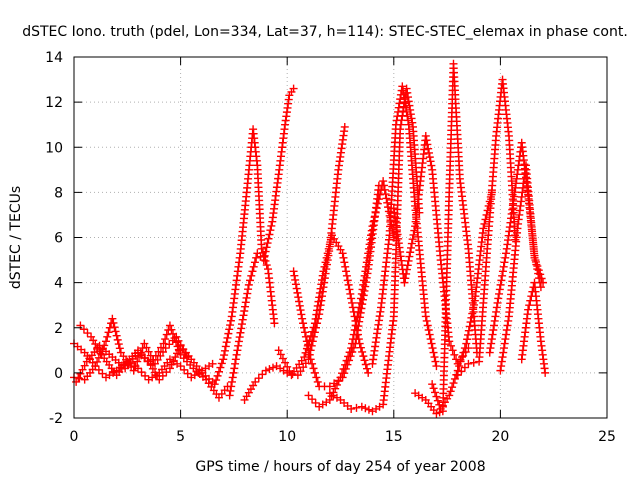 This screenshot has width=640, height=480. I want to click on x-tick-label: 10, so click(287, 437).